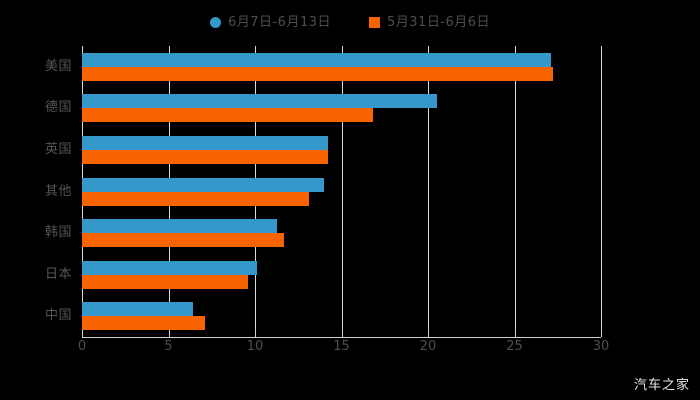 Image resolution: width=700 pixels, height=400 pixels. I want to click on legend-swatch-circle-icon, so click(215, 22).